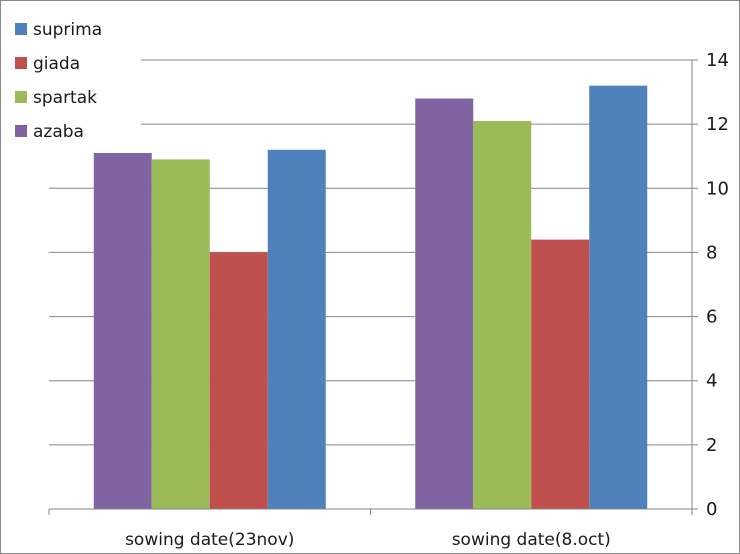 The width and height of the screenshot is (740, 554). I want to click on legend-background, so click(76, 81).